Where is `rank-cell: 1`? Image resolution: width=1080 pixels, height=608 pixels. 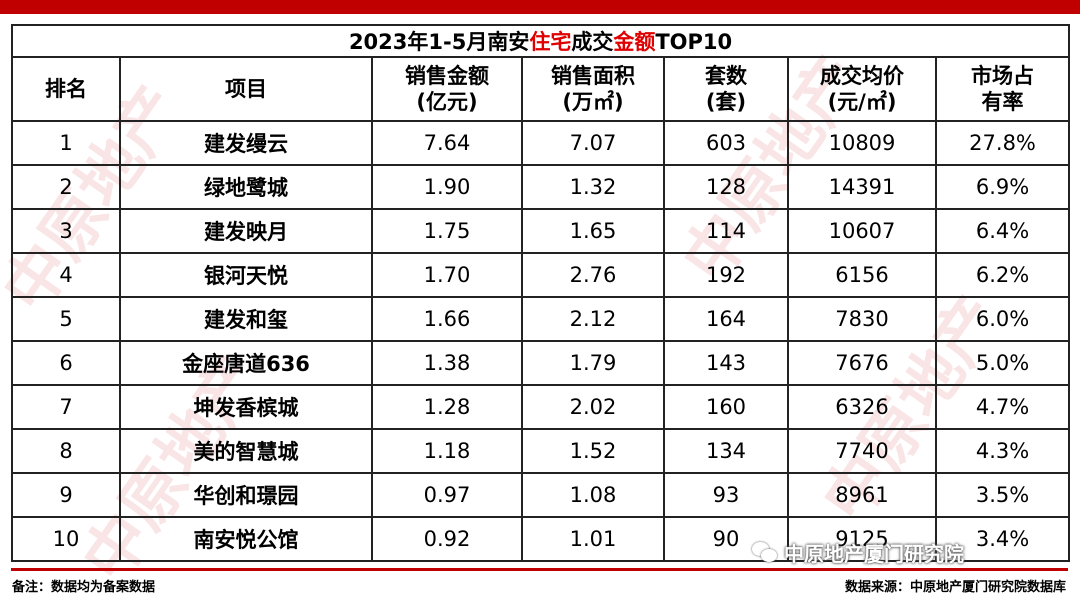
rank-cell: 1 is located at coordinates (66, 143).